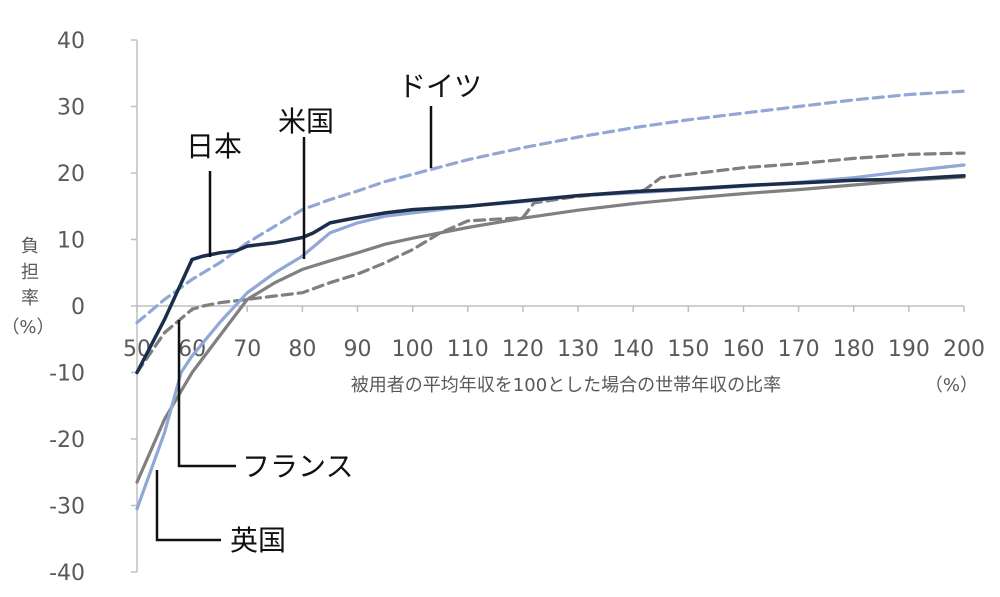 The height and width of the screenshot is (597, 1000). Describe the element at coordinates (247, 349) in the screenshot. I see `x-tick-label: 70` at that location.